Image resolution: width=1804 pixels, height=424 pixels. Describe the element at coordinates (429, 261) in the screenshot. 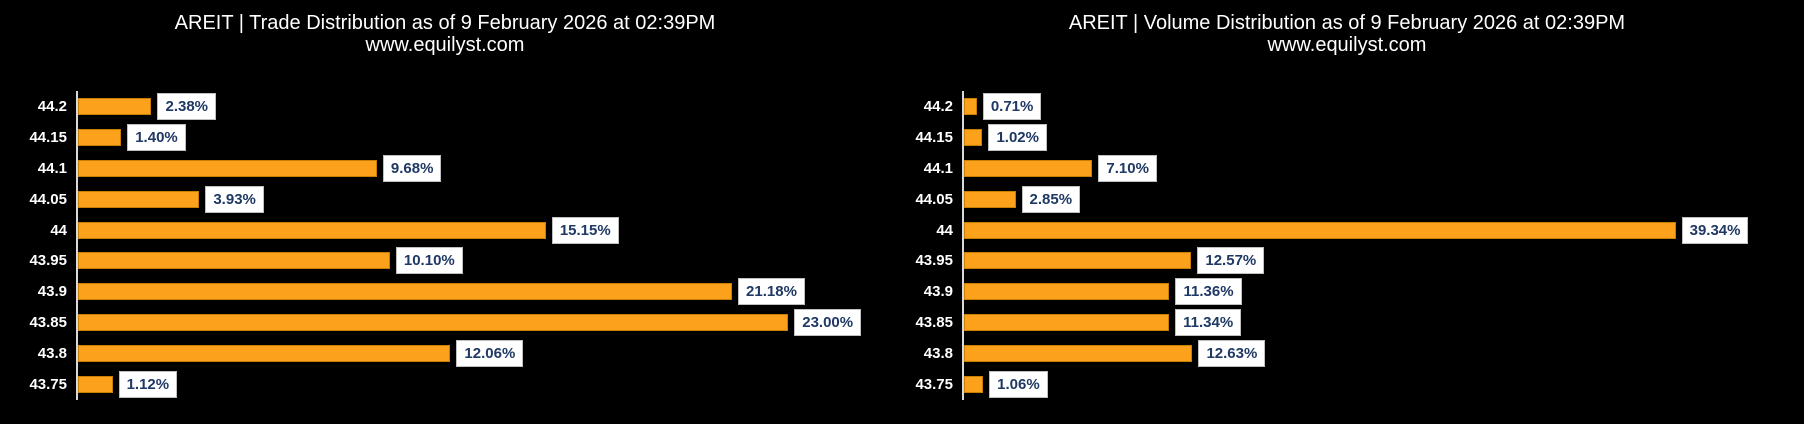

I see `data-label: 10.10%` at that location.